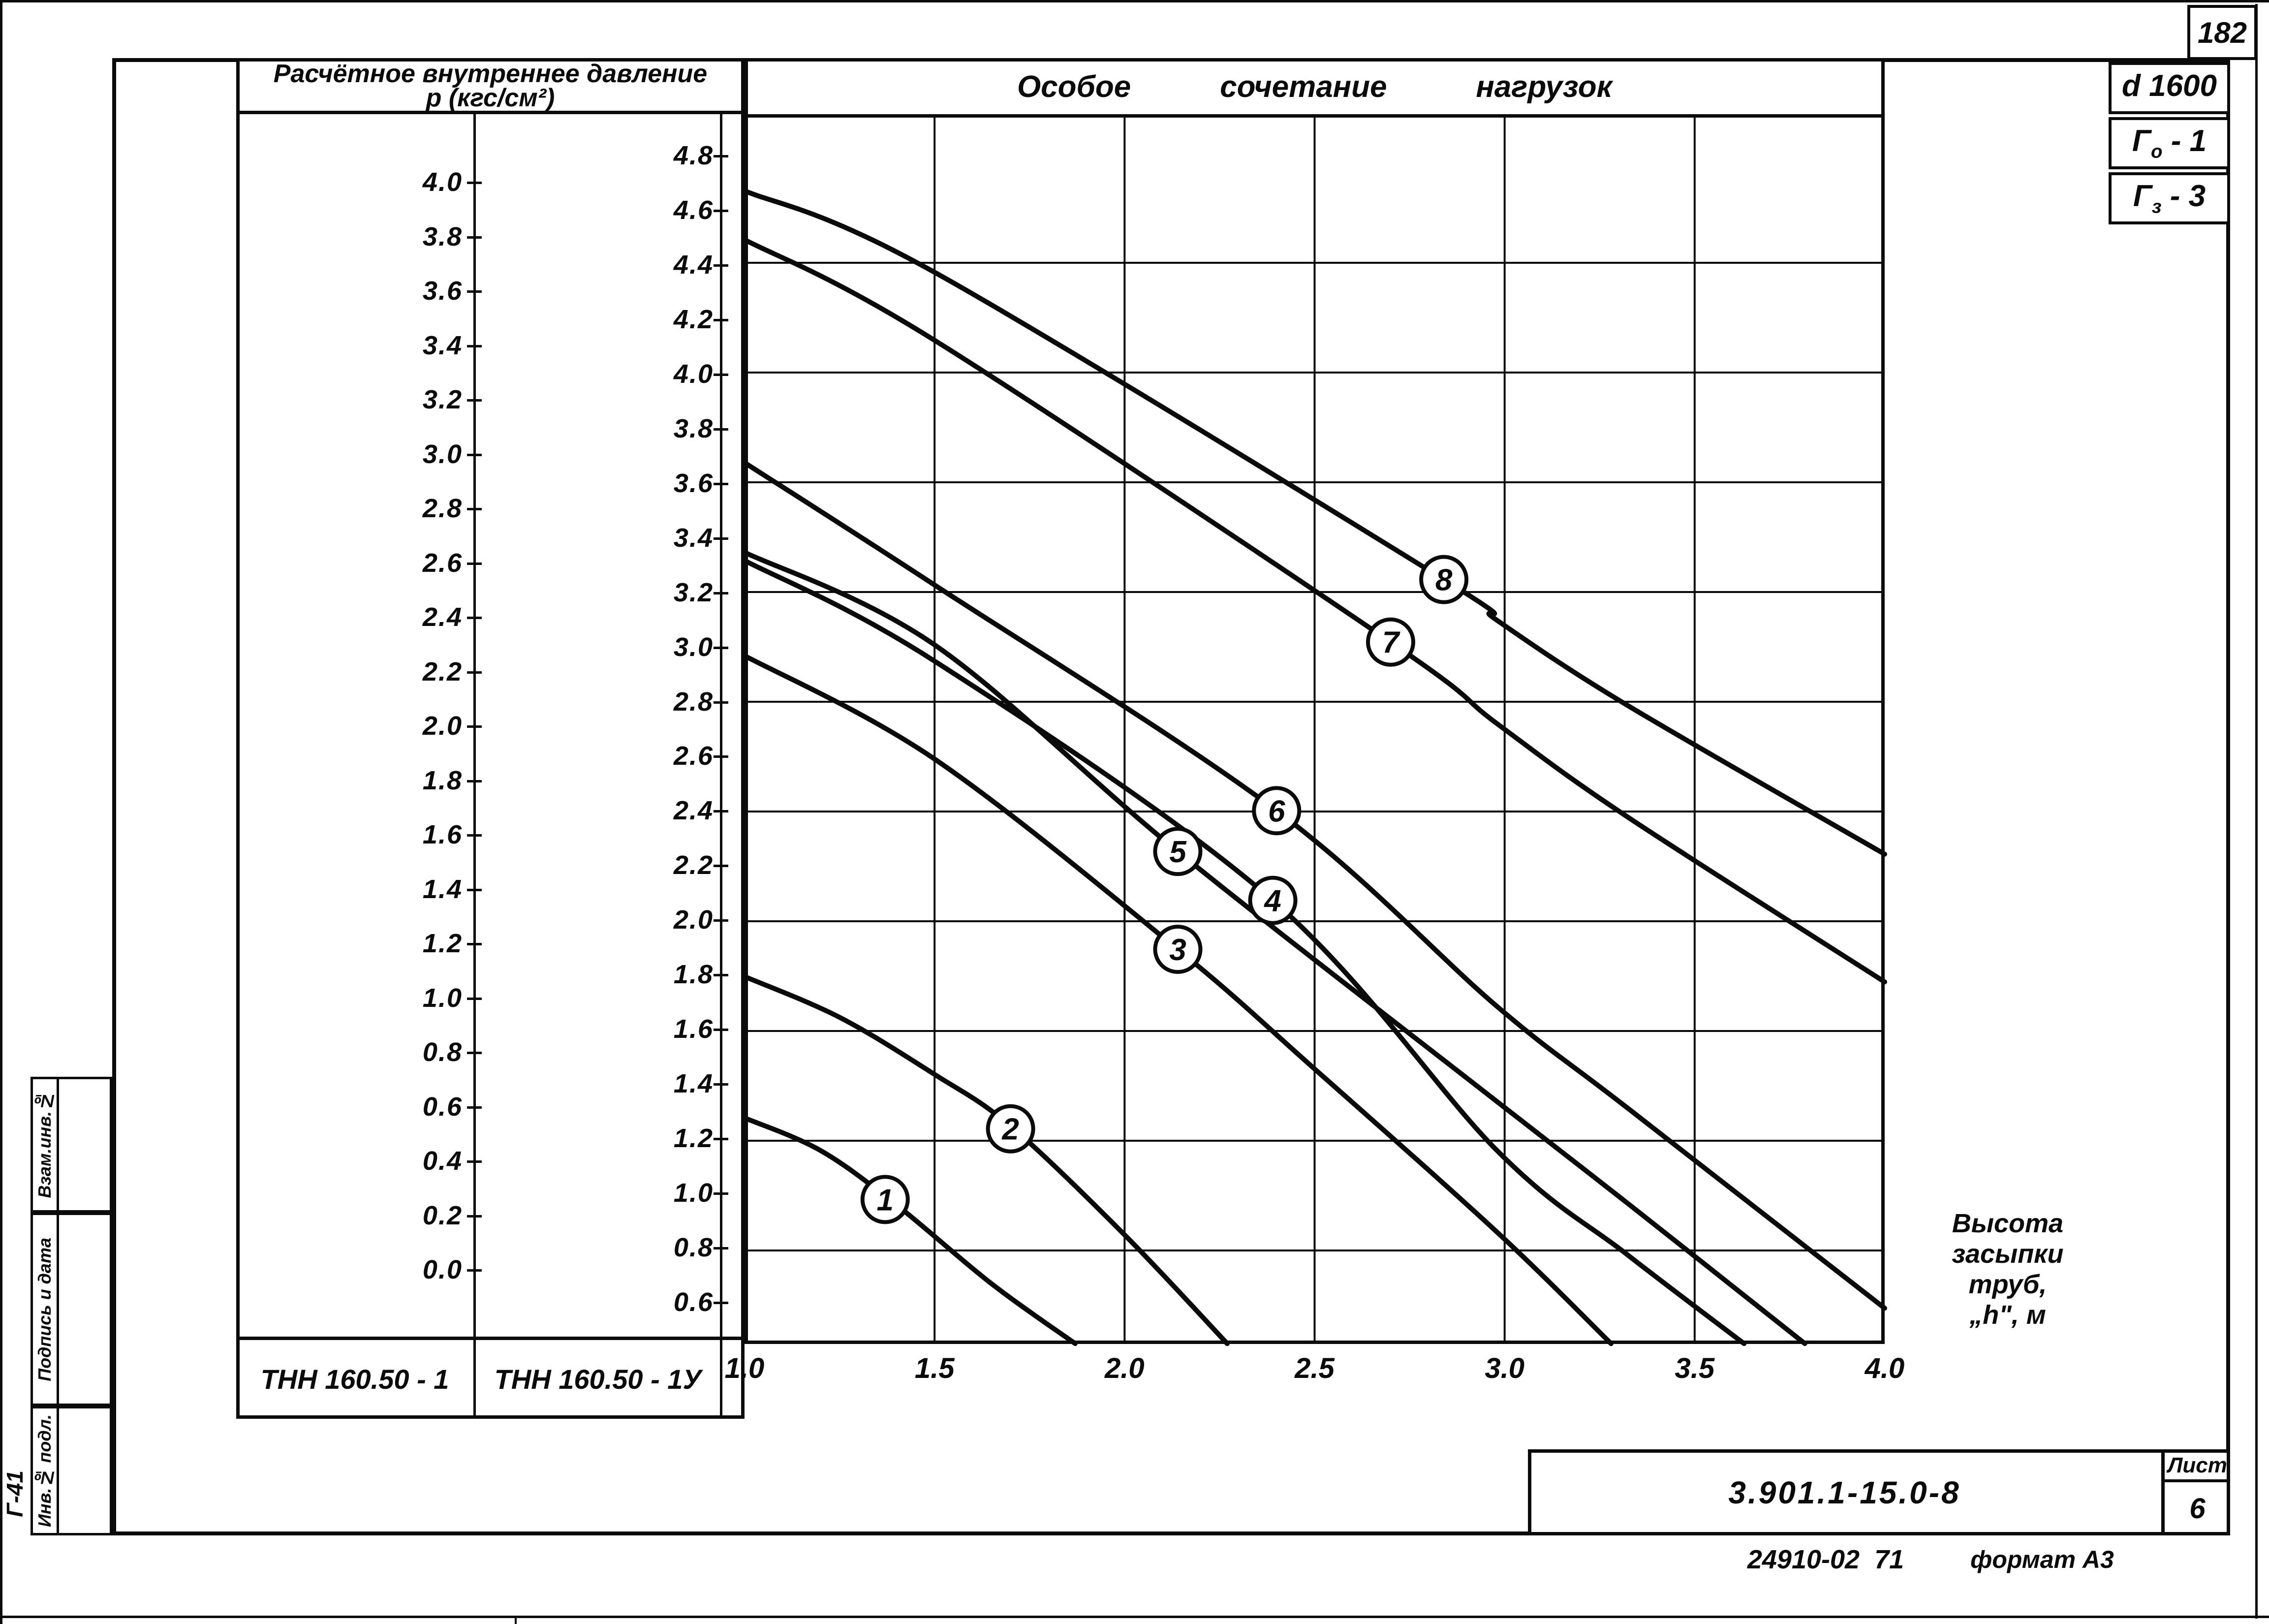 Image resolution: width=2269 pixels, height=1624 pixels. What do you see at coordinates (1125, 1368) in the screenshot?
I see `x-tick-label: 2.0` at bounding box center [1125, 1368].